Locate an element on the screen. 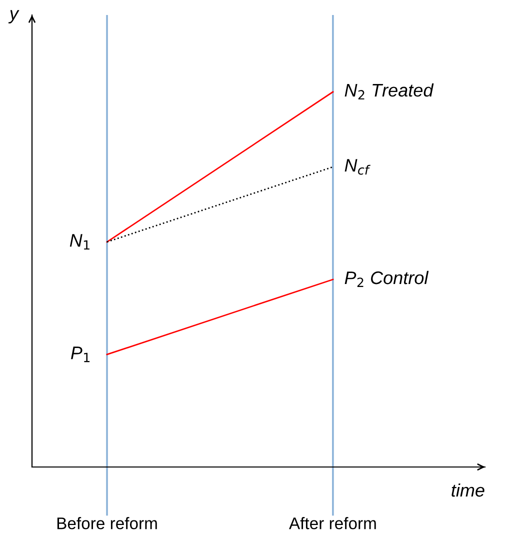 This screenshot has height=535, width=506. x-tick-label: Before reform is located at coordinates (107, 523).